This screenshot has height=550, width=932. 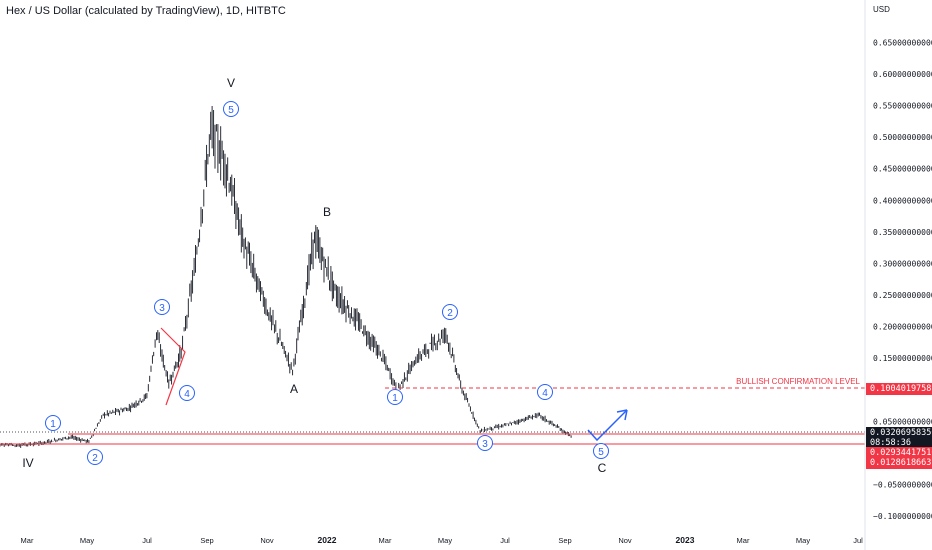 What do you see at coordinates (881, 9) in the screenshot?
I see `currency-label: USD` at bounding box center [881, 9].